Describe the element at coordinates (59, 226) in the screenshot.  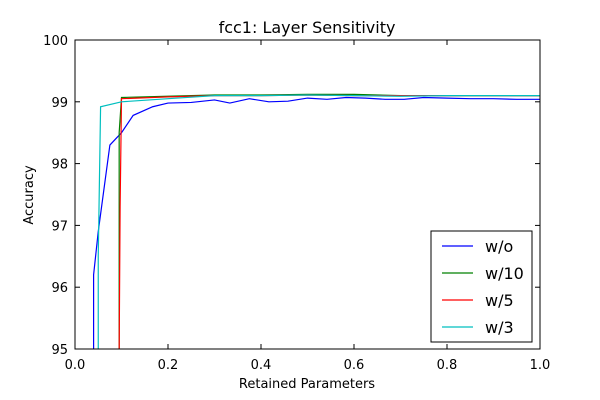
I see `y-tick-label: 97` at that location.